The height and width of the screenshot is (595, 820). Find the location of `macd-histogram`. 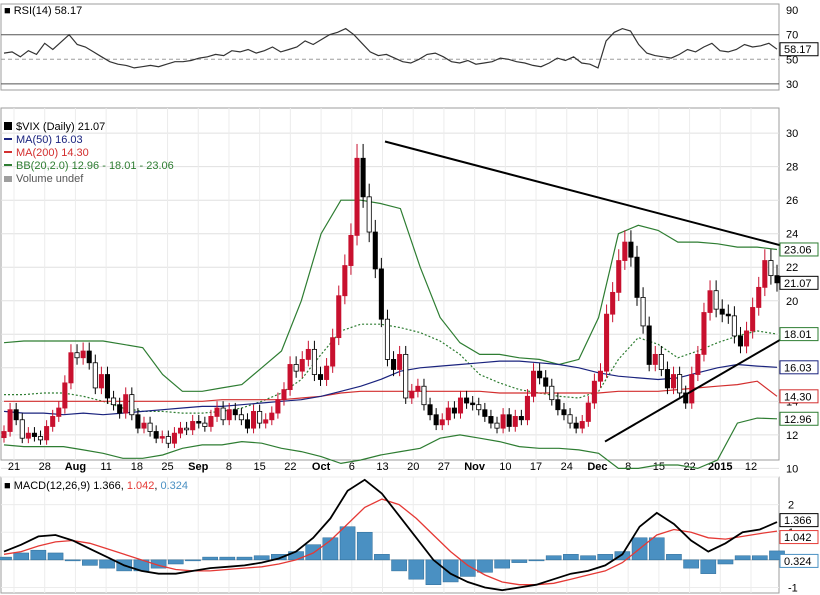

macd-histogram is located at coordinates (392, 555).